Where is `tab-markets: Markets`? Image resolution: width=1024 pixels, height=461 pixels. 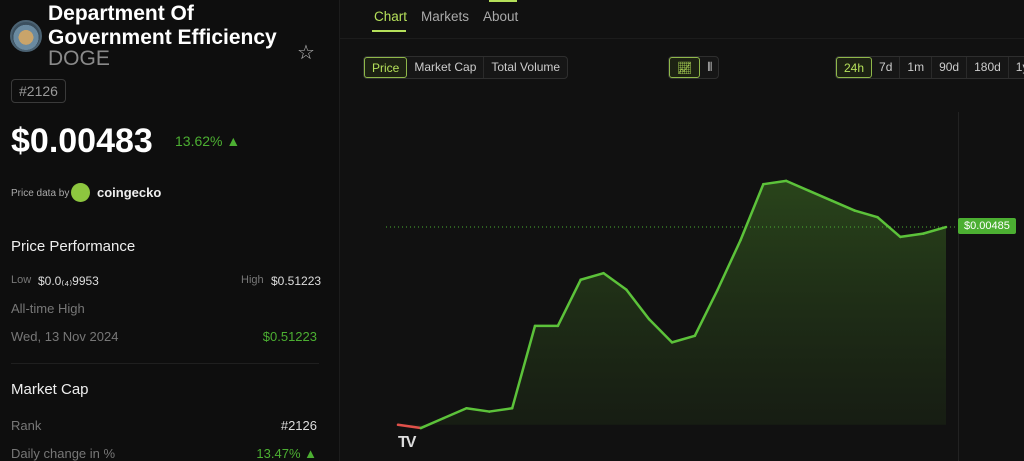
tab-markets: Markets is located at coordinates (445, 16).